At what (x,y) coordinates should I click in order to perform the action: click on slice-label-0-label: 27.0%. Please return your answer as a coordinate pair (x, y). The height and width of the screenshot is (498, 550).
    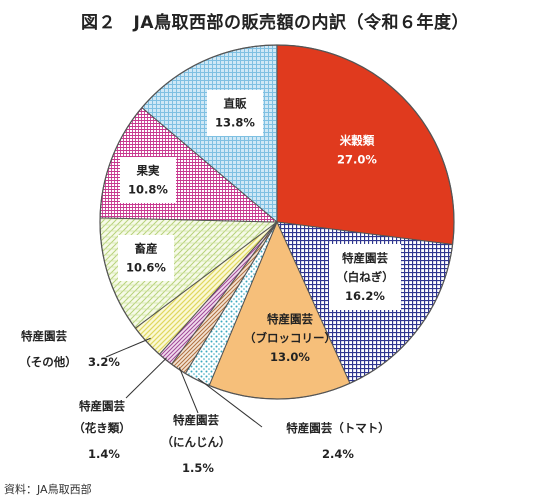
    Looking at the image, I should click on (357, 160).